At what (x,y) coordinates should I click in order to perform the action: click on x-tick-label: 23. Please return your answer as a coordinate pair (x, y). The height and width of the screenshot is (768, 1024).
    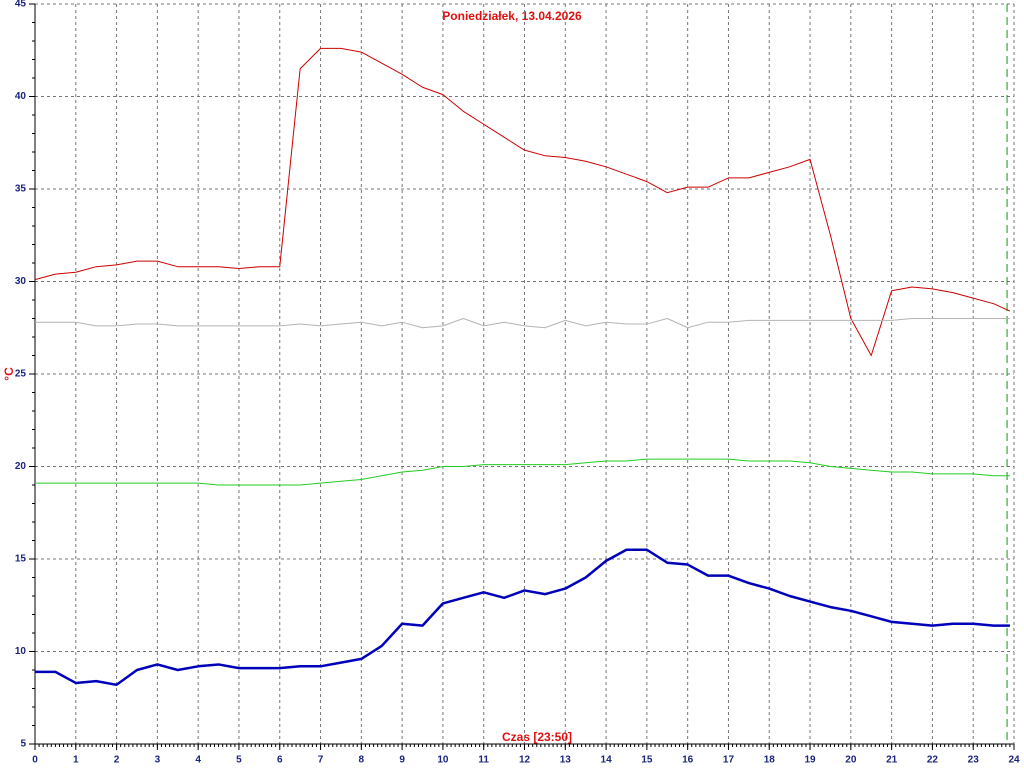
    Looking at the image, I should click on (974, 760).